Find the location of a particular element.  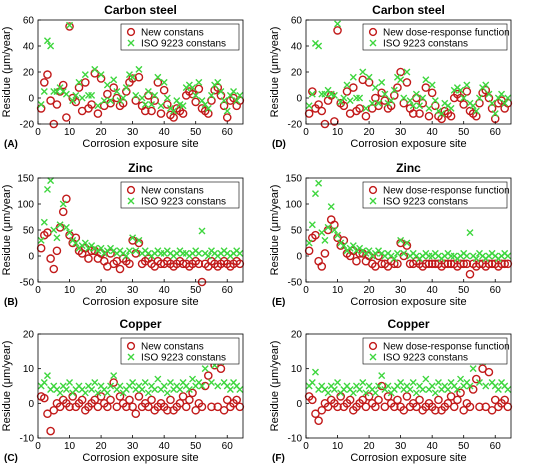

y-tick-label: 40 is located at coordinates (29, 47).